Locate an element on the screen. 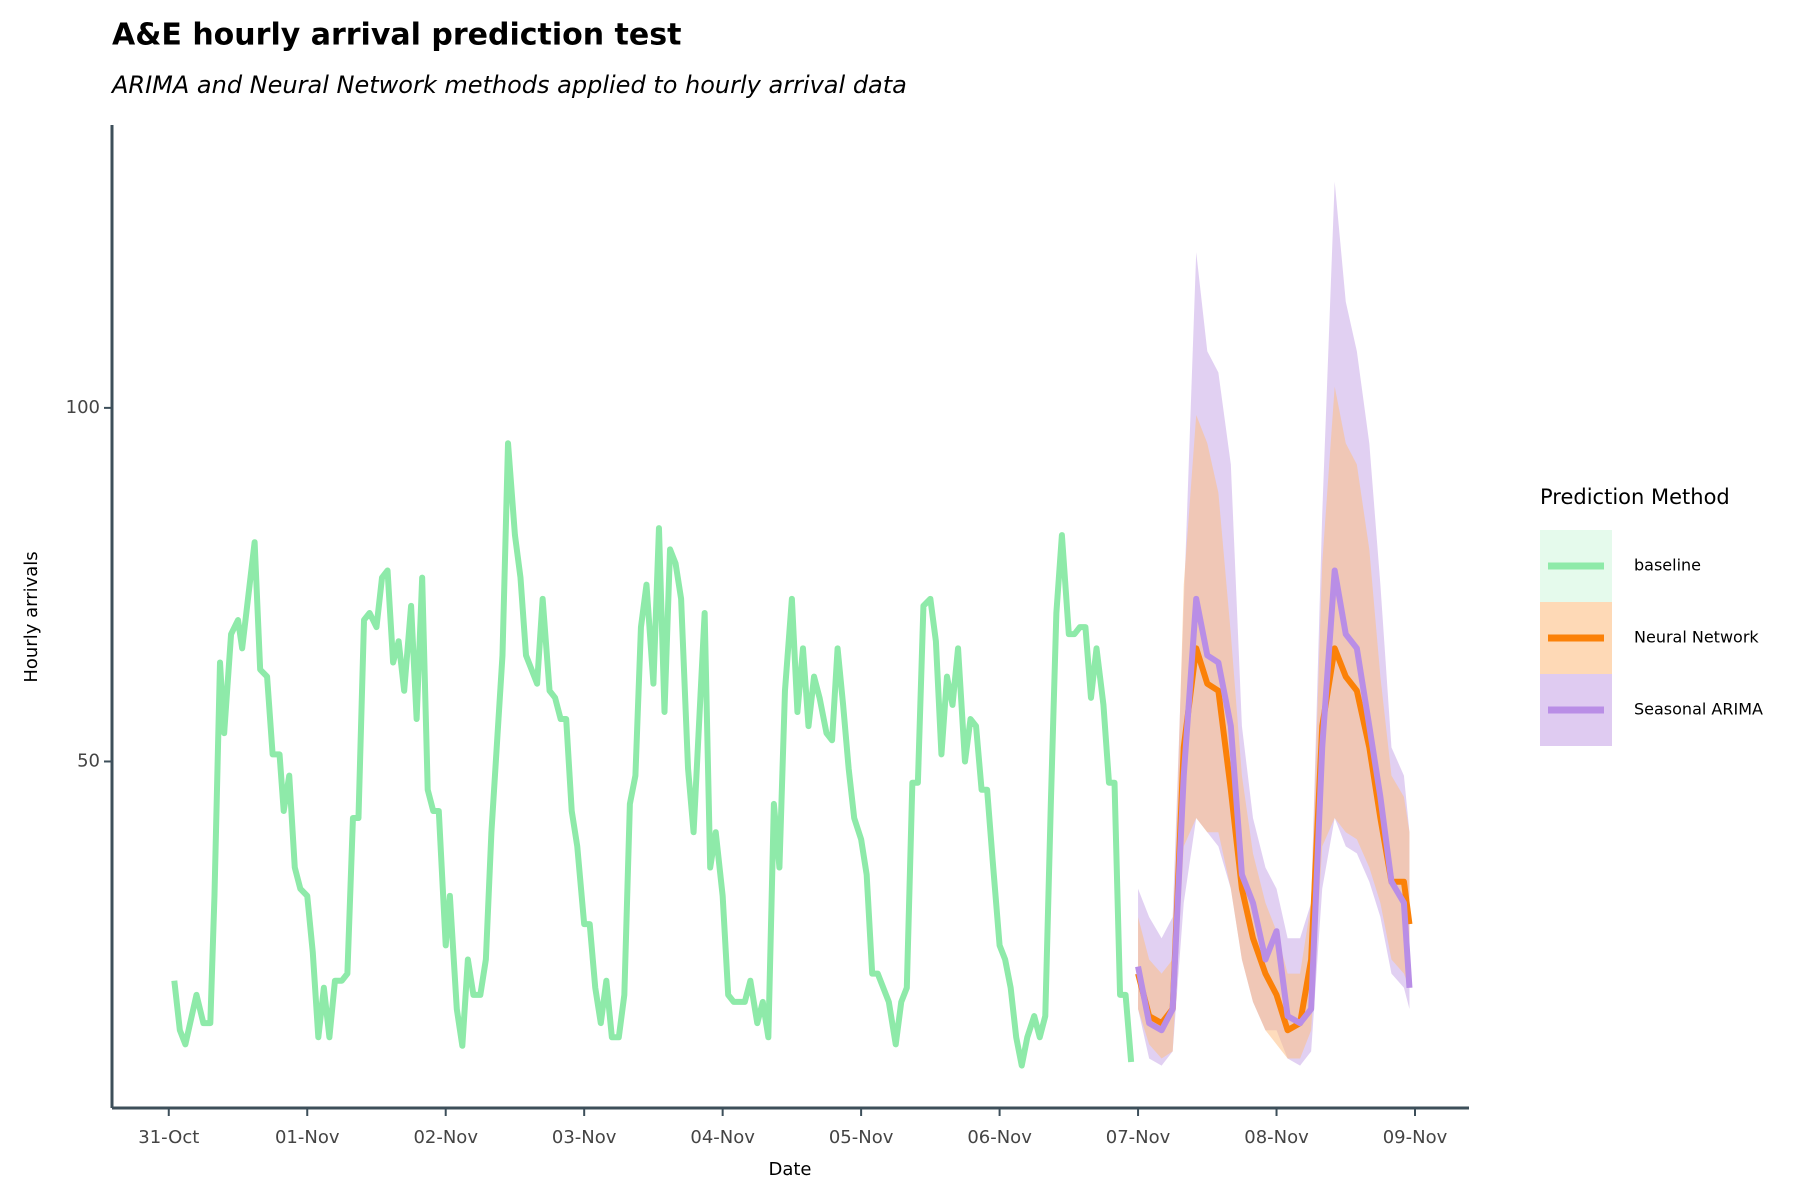 The height and width of the screenshot is (1200, 1800). x-tick-label: 08-Nov is located at coordinates (1276, 1137).